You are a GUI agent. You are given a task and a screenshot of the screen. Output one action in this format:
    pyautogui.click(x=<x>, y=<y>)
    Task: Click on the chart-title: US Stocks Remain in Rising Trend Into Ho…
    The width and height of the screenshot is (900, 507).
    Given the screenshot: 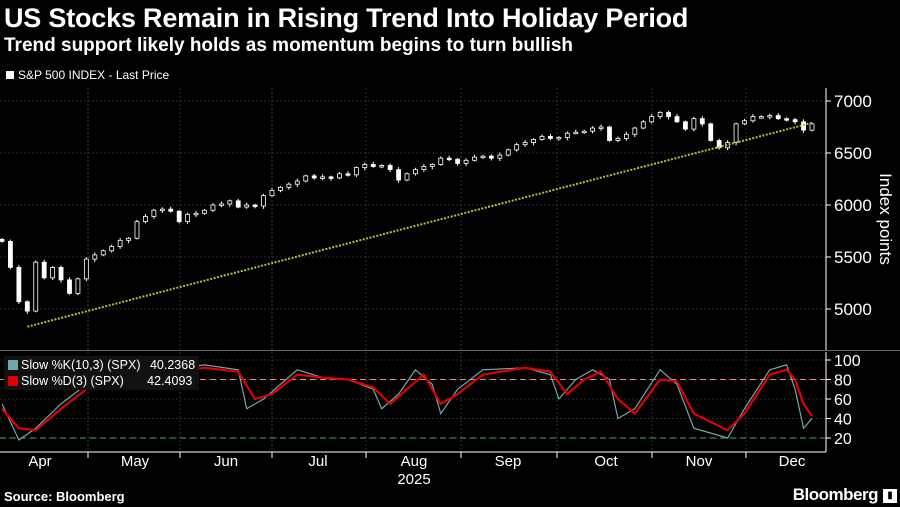 What is the action you would take?
    pyautogui.click(x=346, y=18)
    